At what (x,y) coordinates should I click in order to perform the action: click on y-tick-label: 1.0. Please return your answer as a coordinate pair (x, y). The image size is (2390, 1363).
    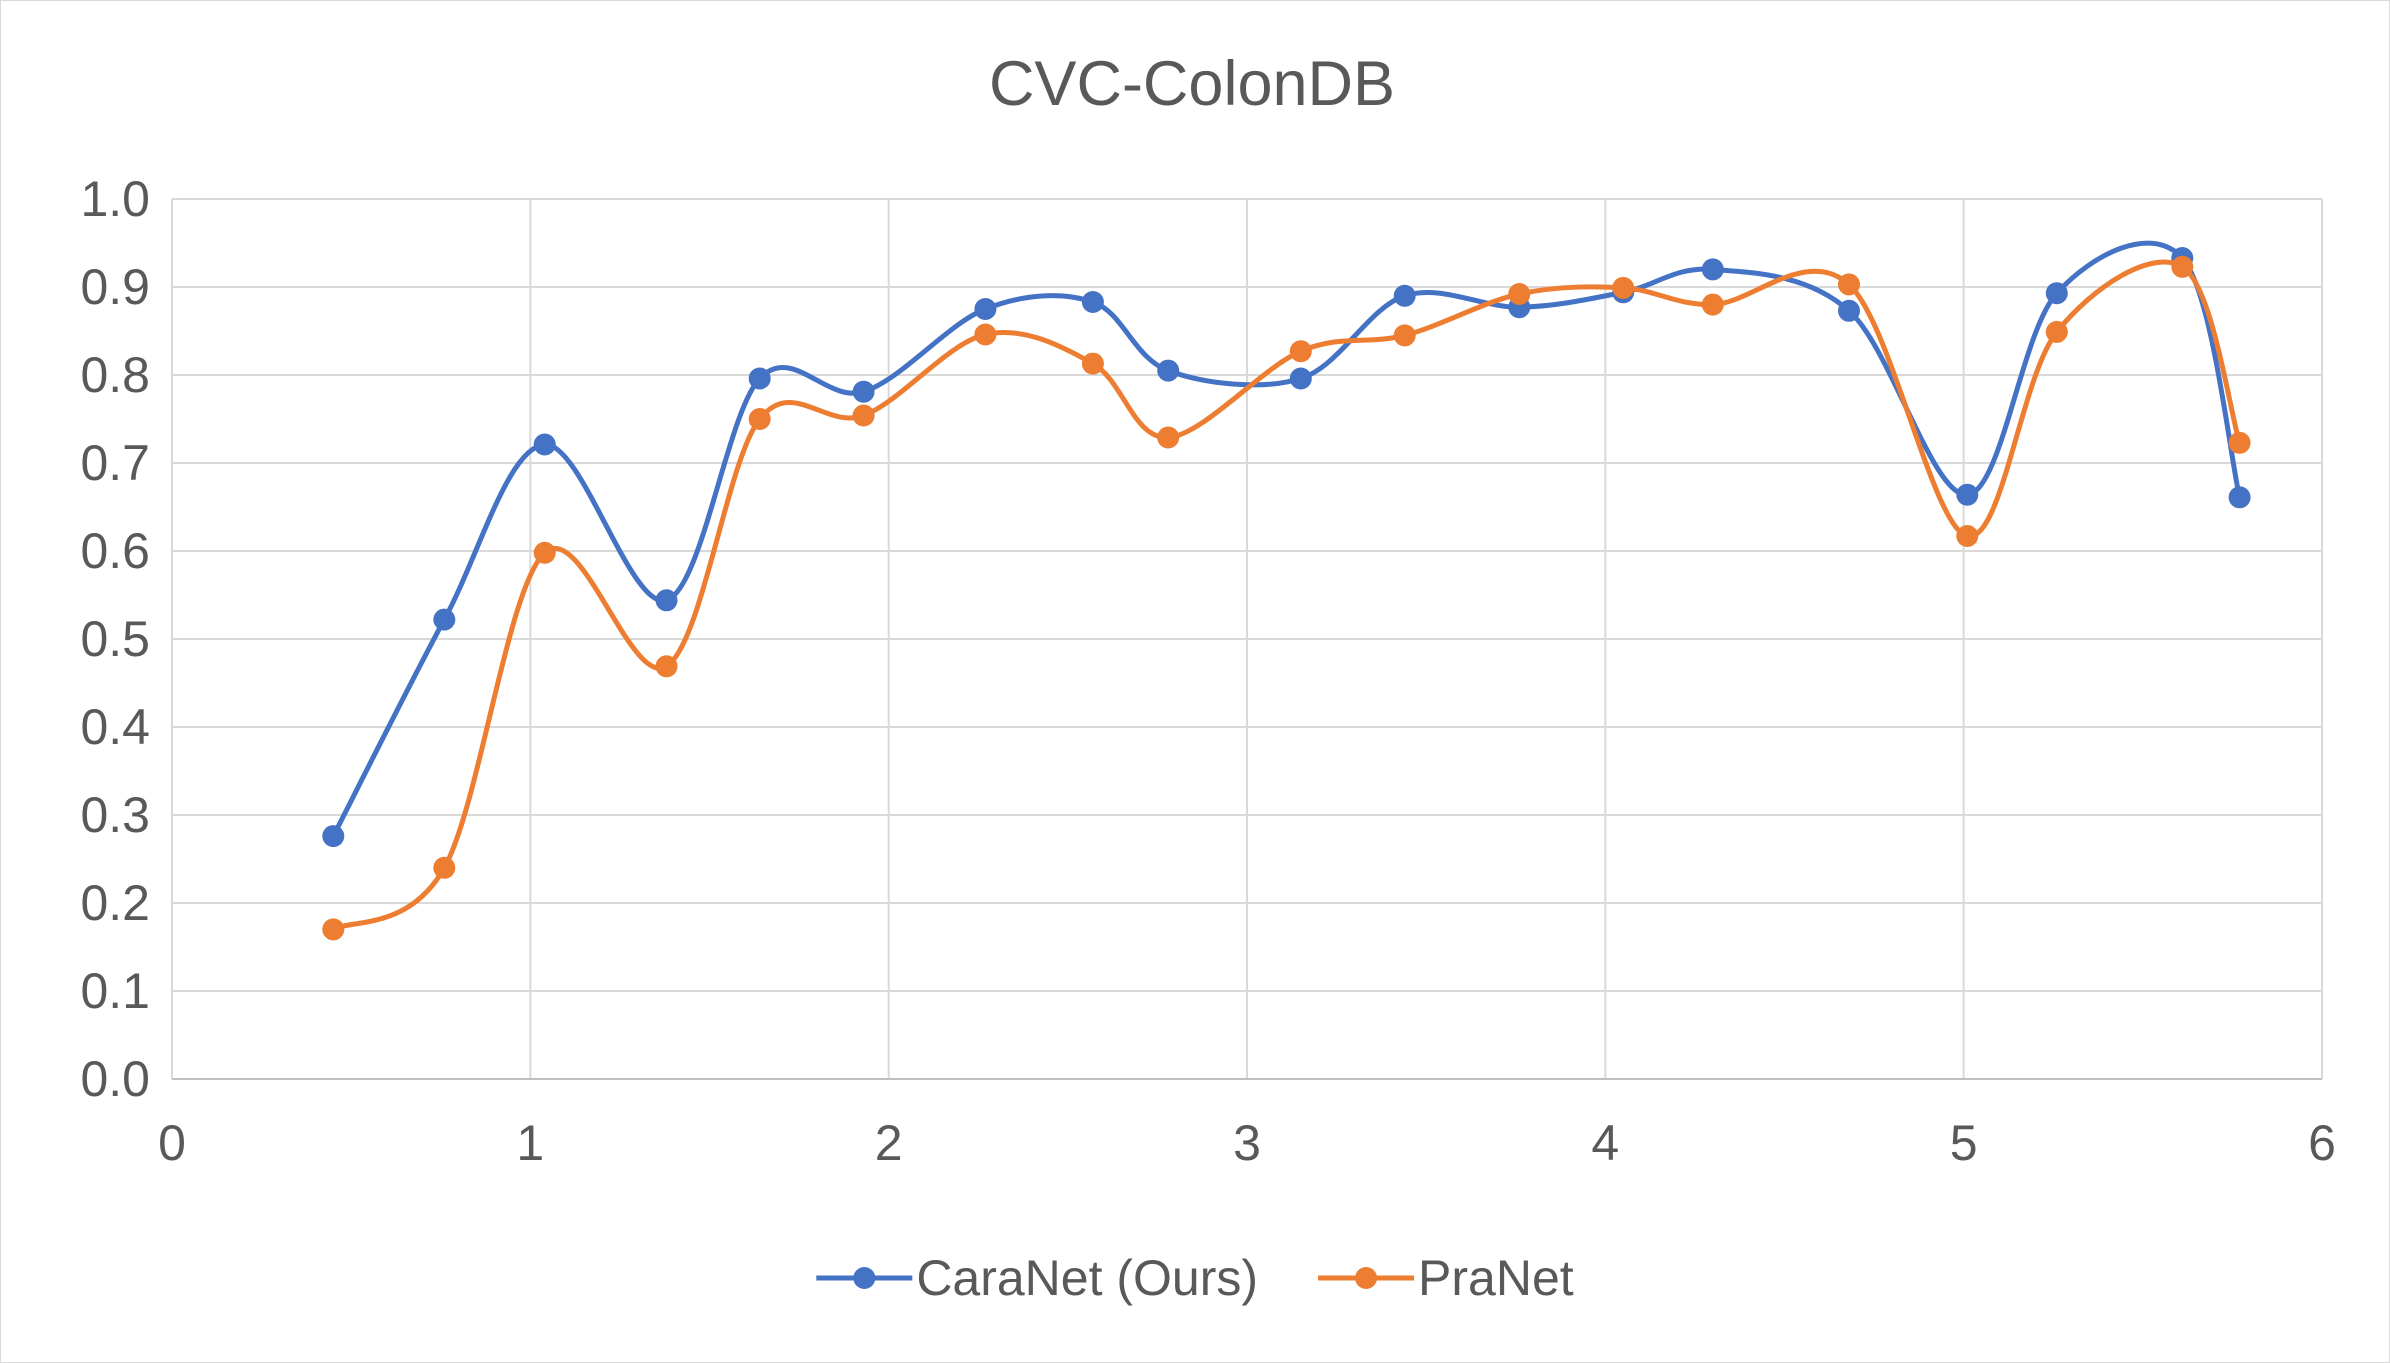
    Looking at the image, I should click on (115, 199).